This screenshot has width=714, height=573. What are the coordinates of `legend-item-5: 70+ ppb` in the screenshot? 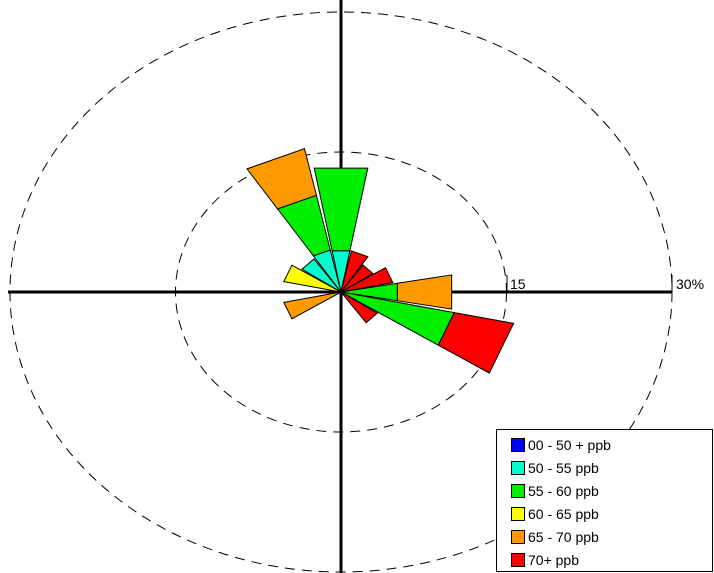 It's located at (545, 560).